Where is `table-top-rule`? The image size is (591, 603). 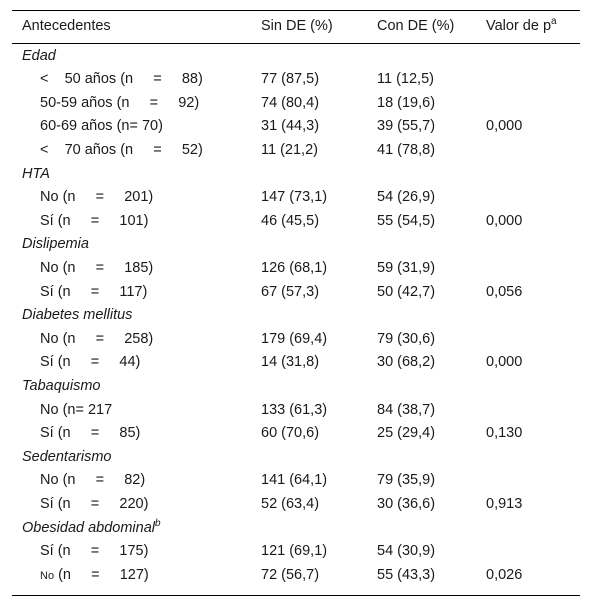 table-top-rule is located at coordinates (296, 10).